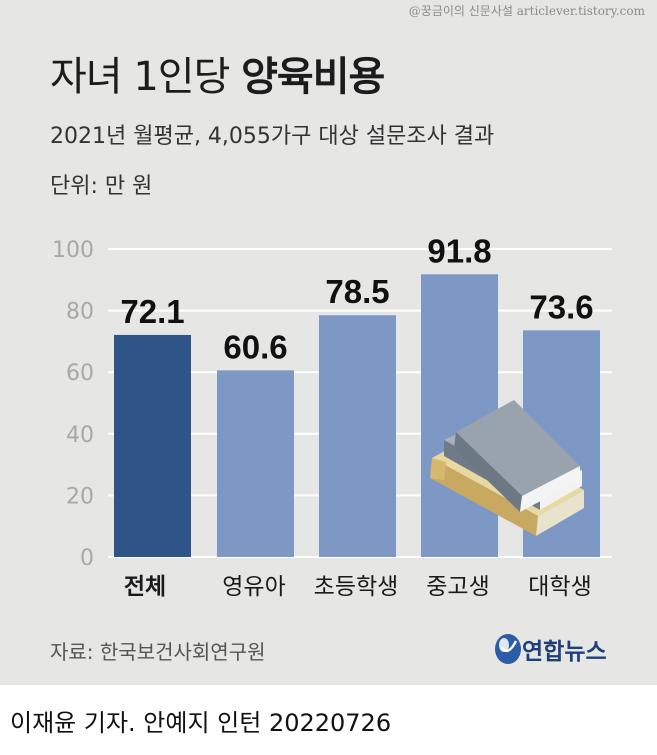  I want to click on value-labels: 72.1 60.6 78.5 91.8 73.6, so click(356, 298).